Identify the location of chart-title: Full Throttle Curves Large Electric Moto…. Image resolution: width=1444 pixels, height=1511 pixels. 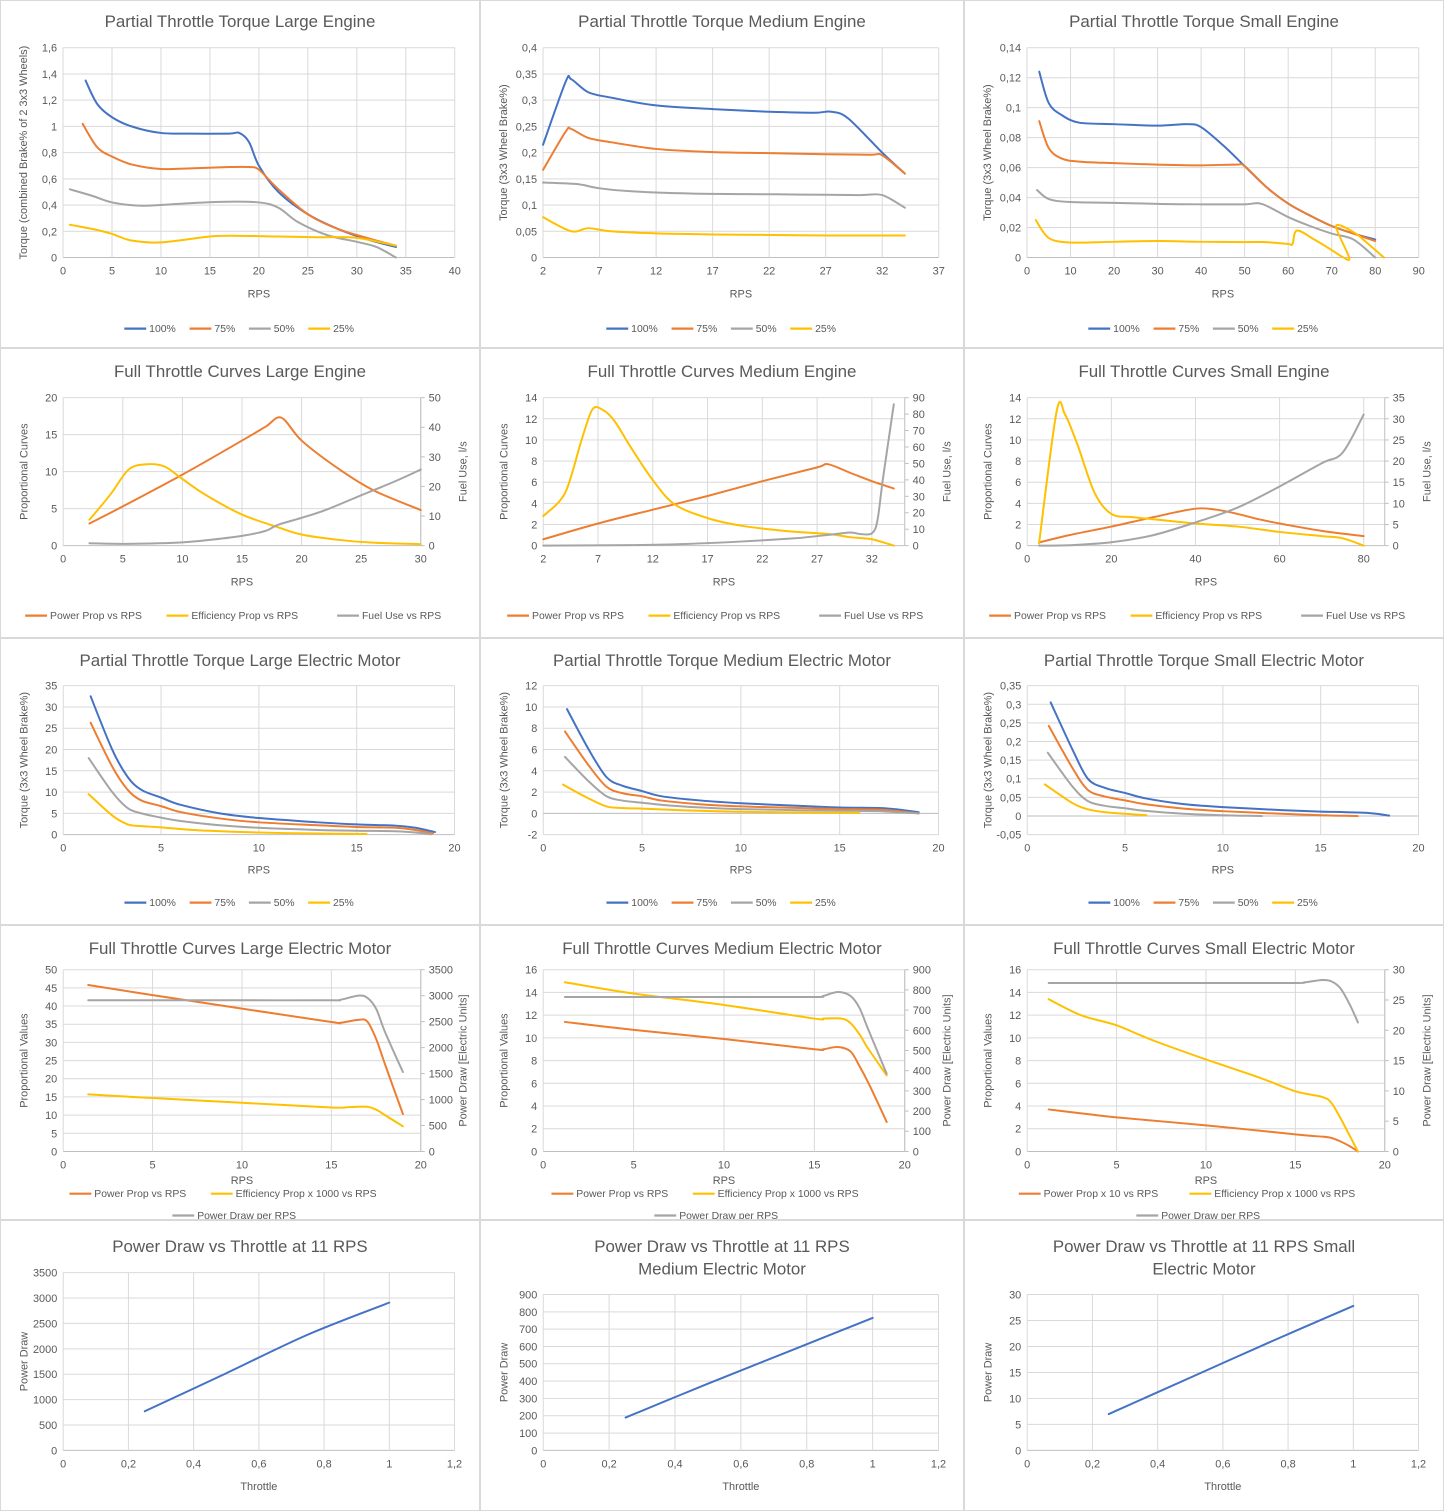
(240, 948).